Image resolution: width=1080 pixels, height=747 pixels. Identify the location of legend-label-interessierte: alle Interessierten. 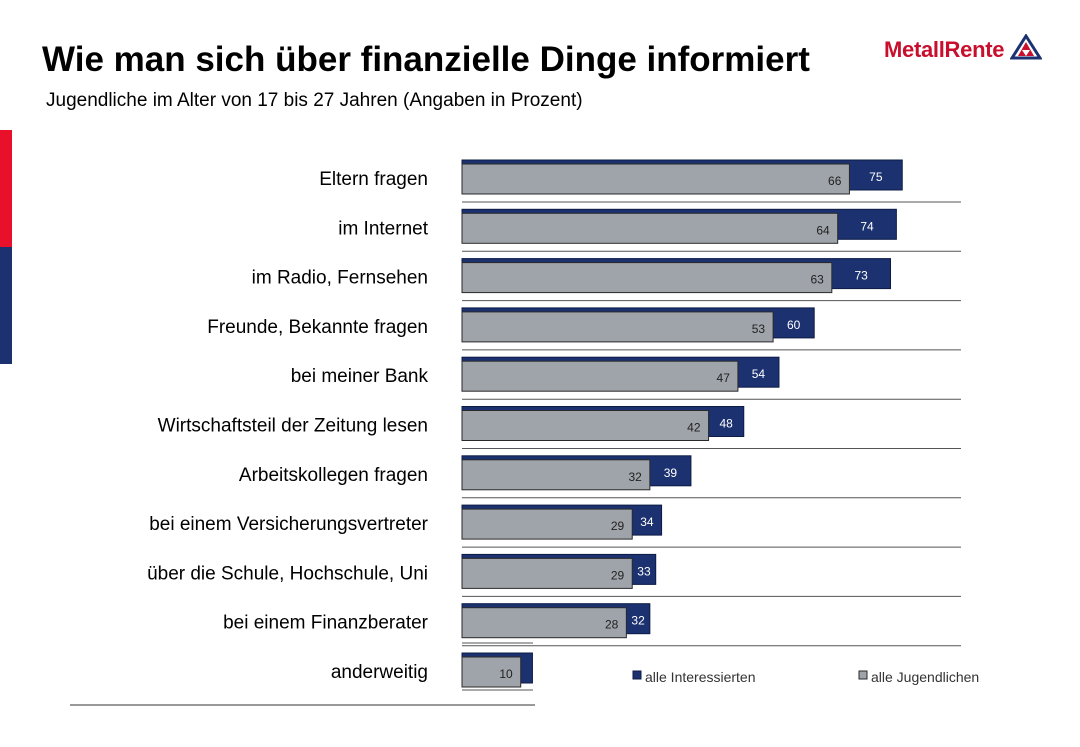
(700, 677).